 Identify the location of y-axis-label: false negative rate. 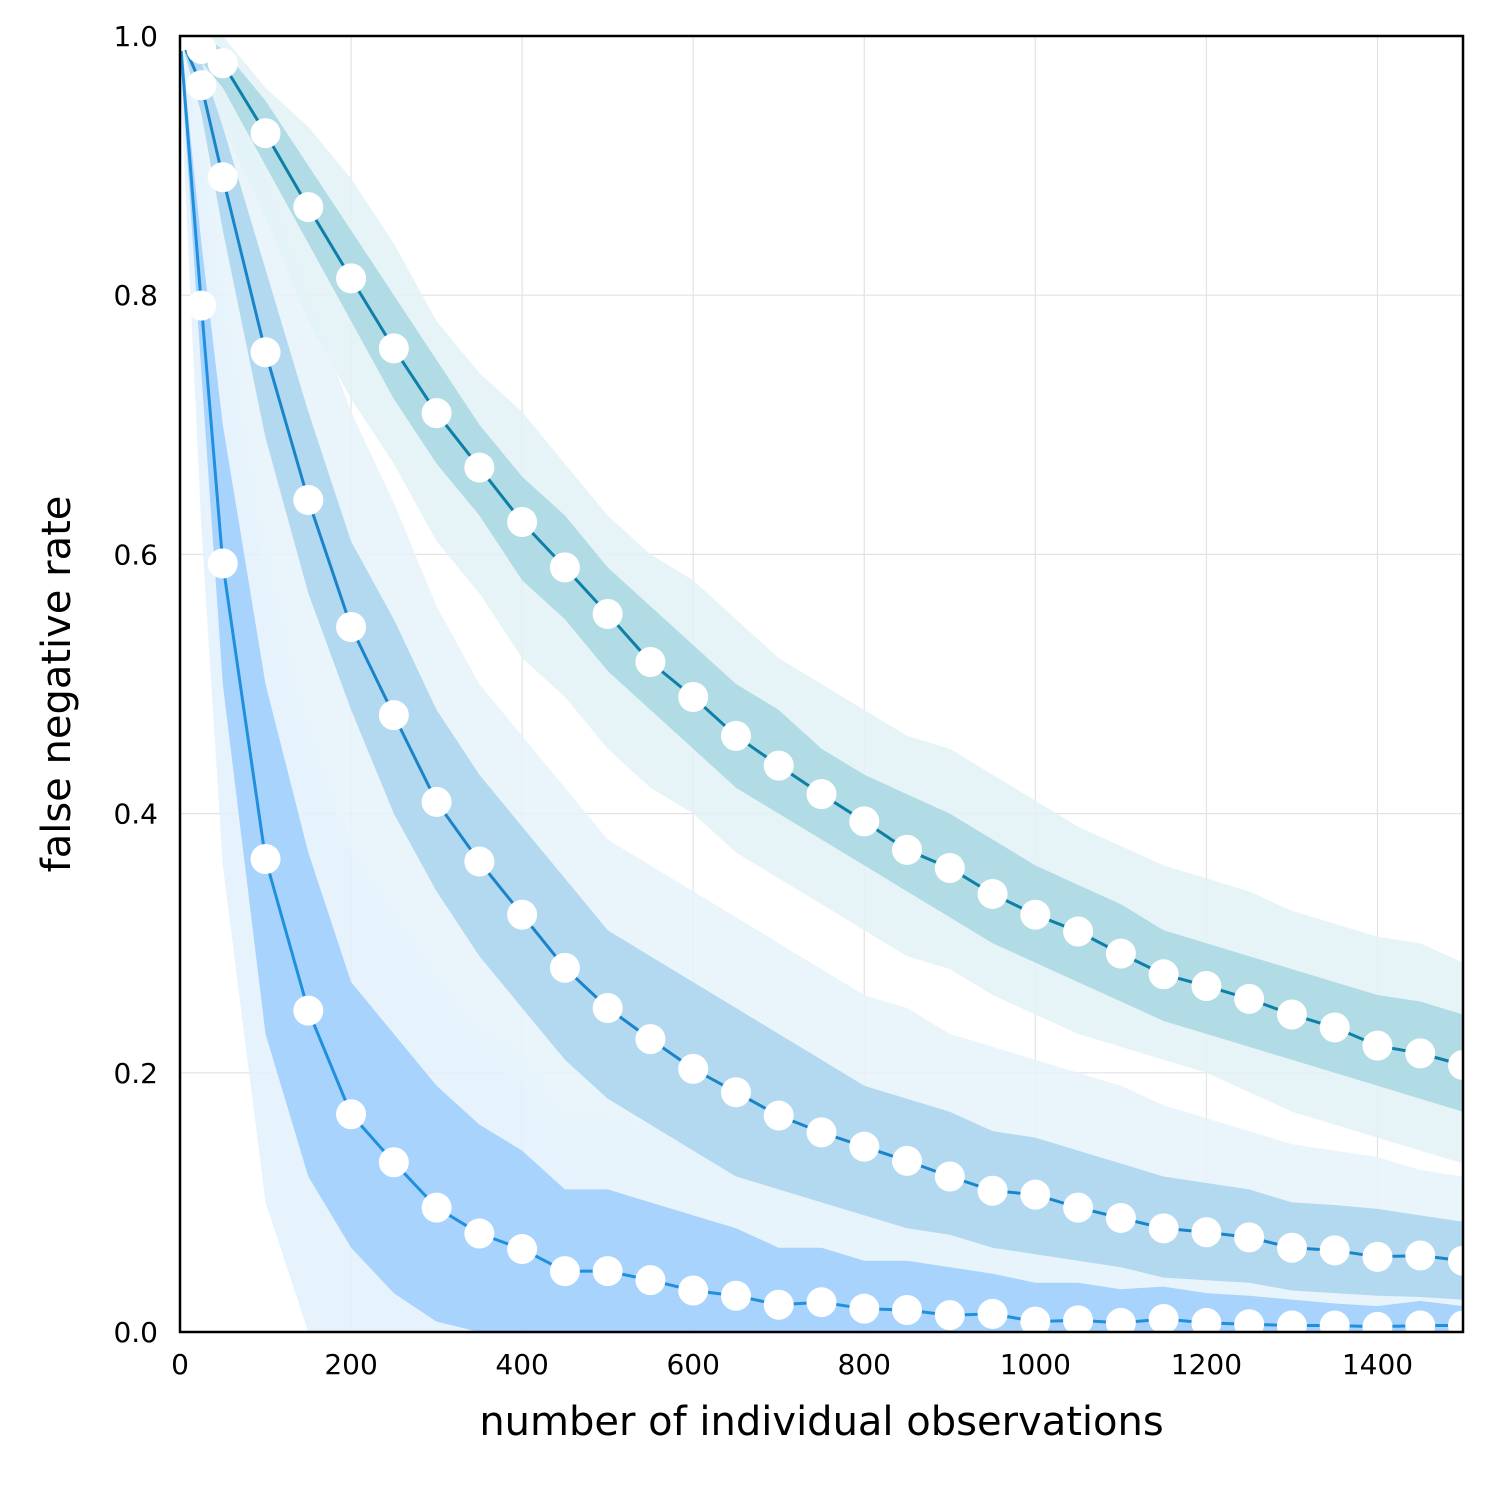
(57, 684).